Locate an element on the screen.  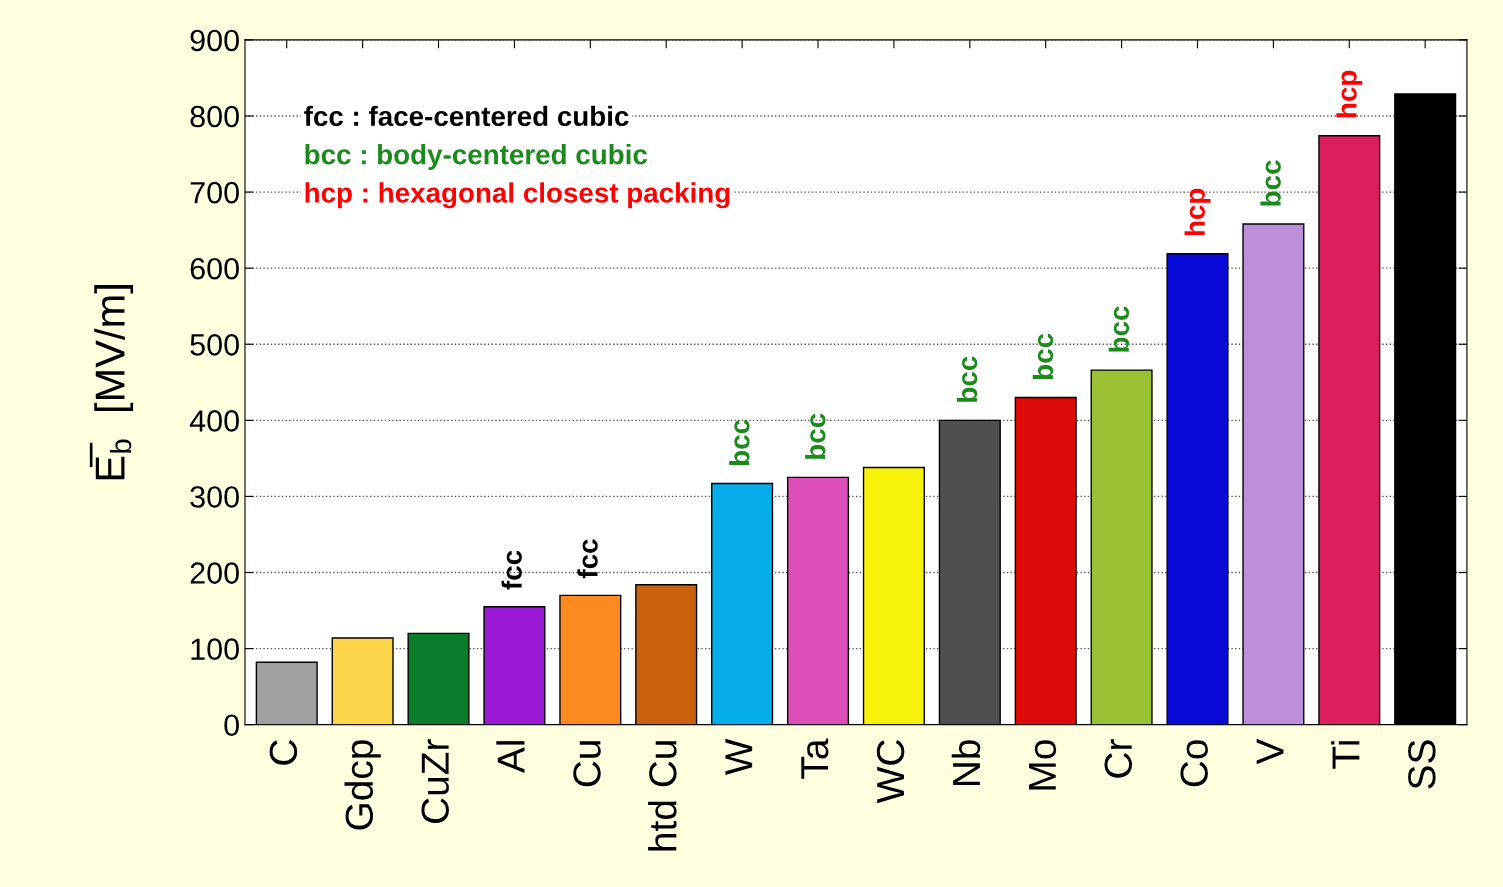
annotation: bcc : body-centered cubic is located at coordinates (476, 157).